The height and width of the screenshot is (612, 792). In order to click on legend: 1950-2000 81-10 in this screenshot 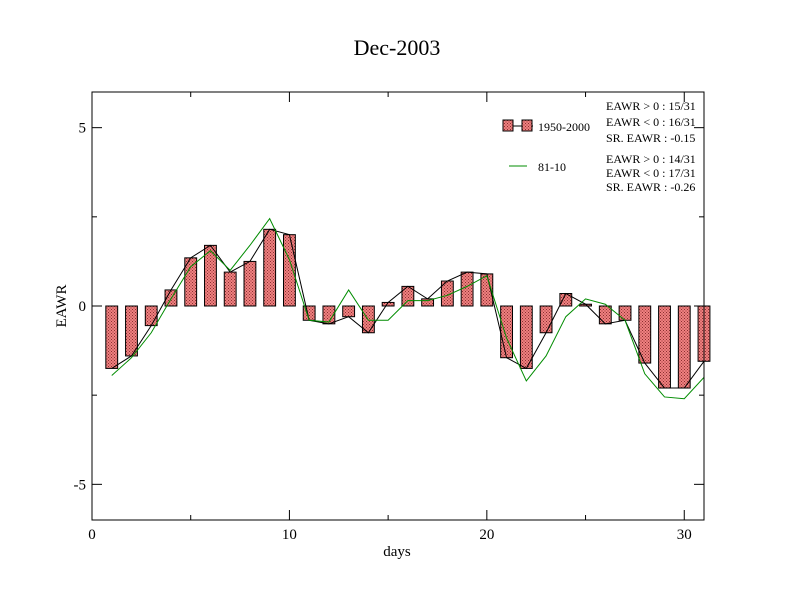, I will do `click(546, 146)`.